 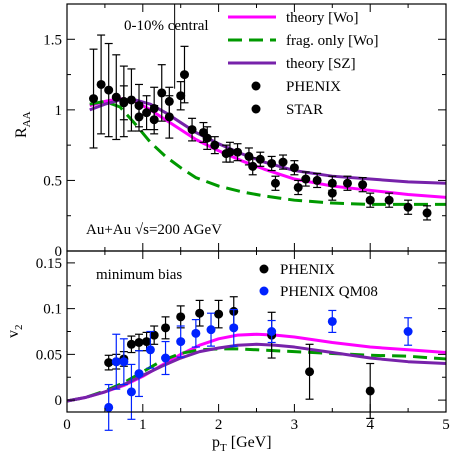 What do you see at coordinates (370, 425) in the screenshot?
I see `x-tick-label: 4` at bounding box center [370, 425].